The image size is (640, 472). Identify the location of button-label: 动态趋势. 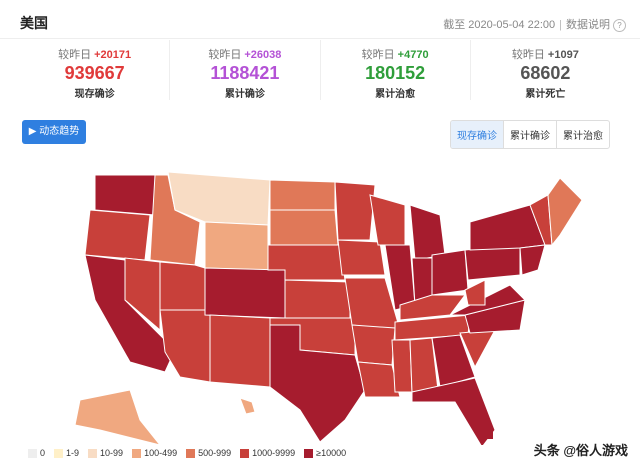
(59, 131).